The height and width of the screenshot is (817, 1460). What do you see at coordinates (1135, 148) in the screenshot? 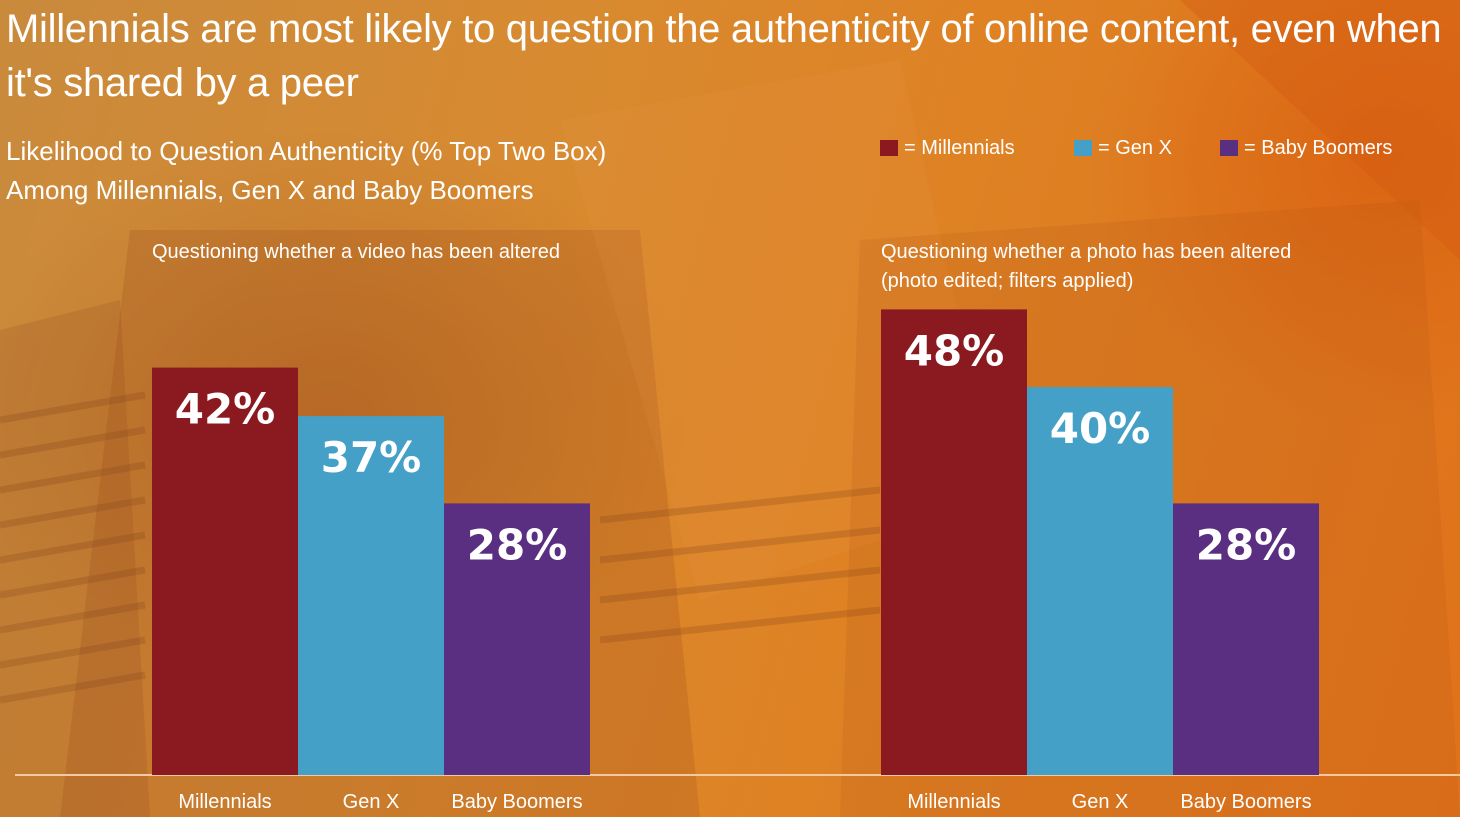
I see `legend-label-gen-x: = Gen X` at bounding box center [1135, 148].